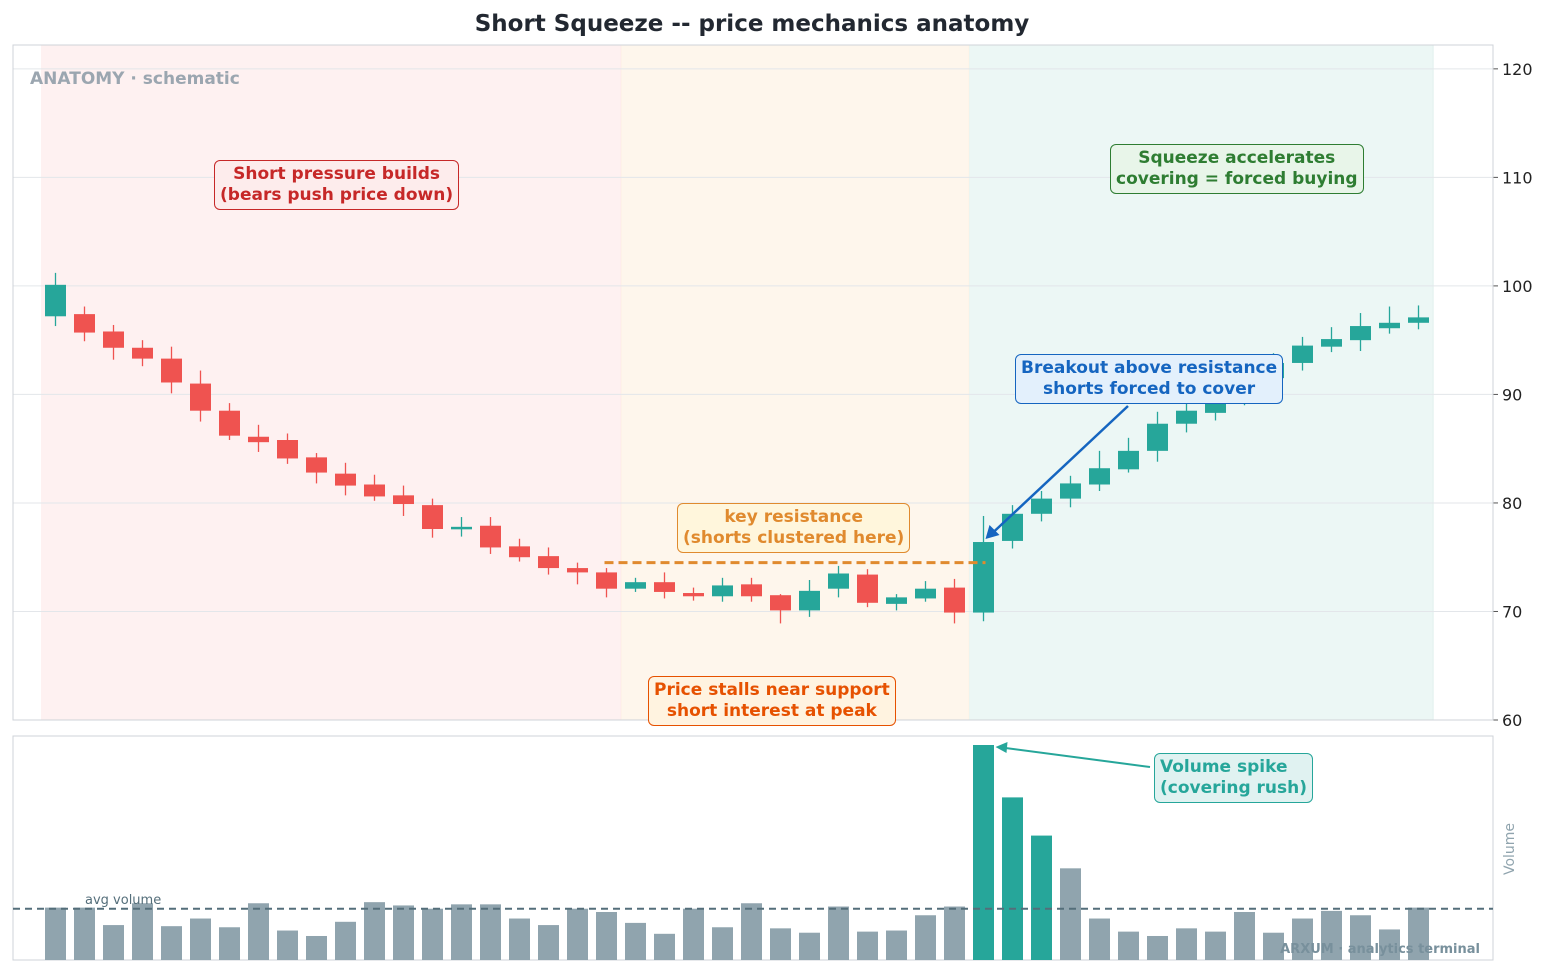 The height and width of the screenshot is (972, 1547). Describe the element at coordinates (1512, 720) in the screenshot. I see `y-tick-label: 60` at that location.